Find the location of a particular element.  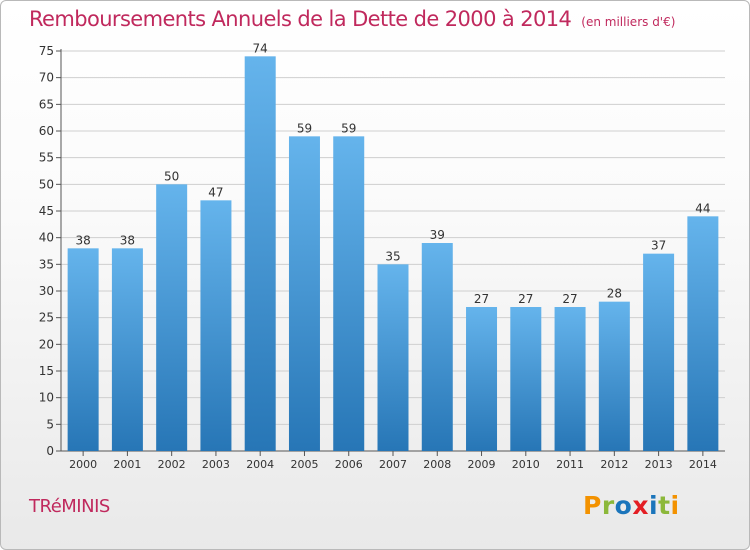

x-tick-label: 2002 is located at coordinates (172, 464).